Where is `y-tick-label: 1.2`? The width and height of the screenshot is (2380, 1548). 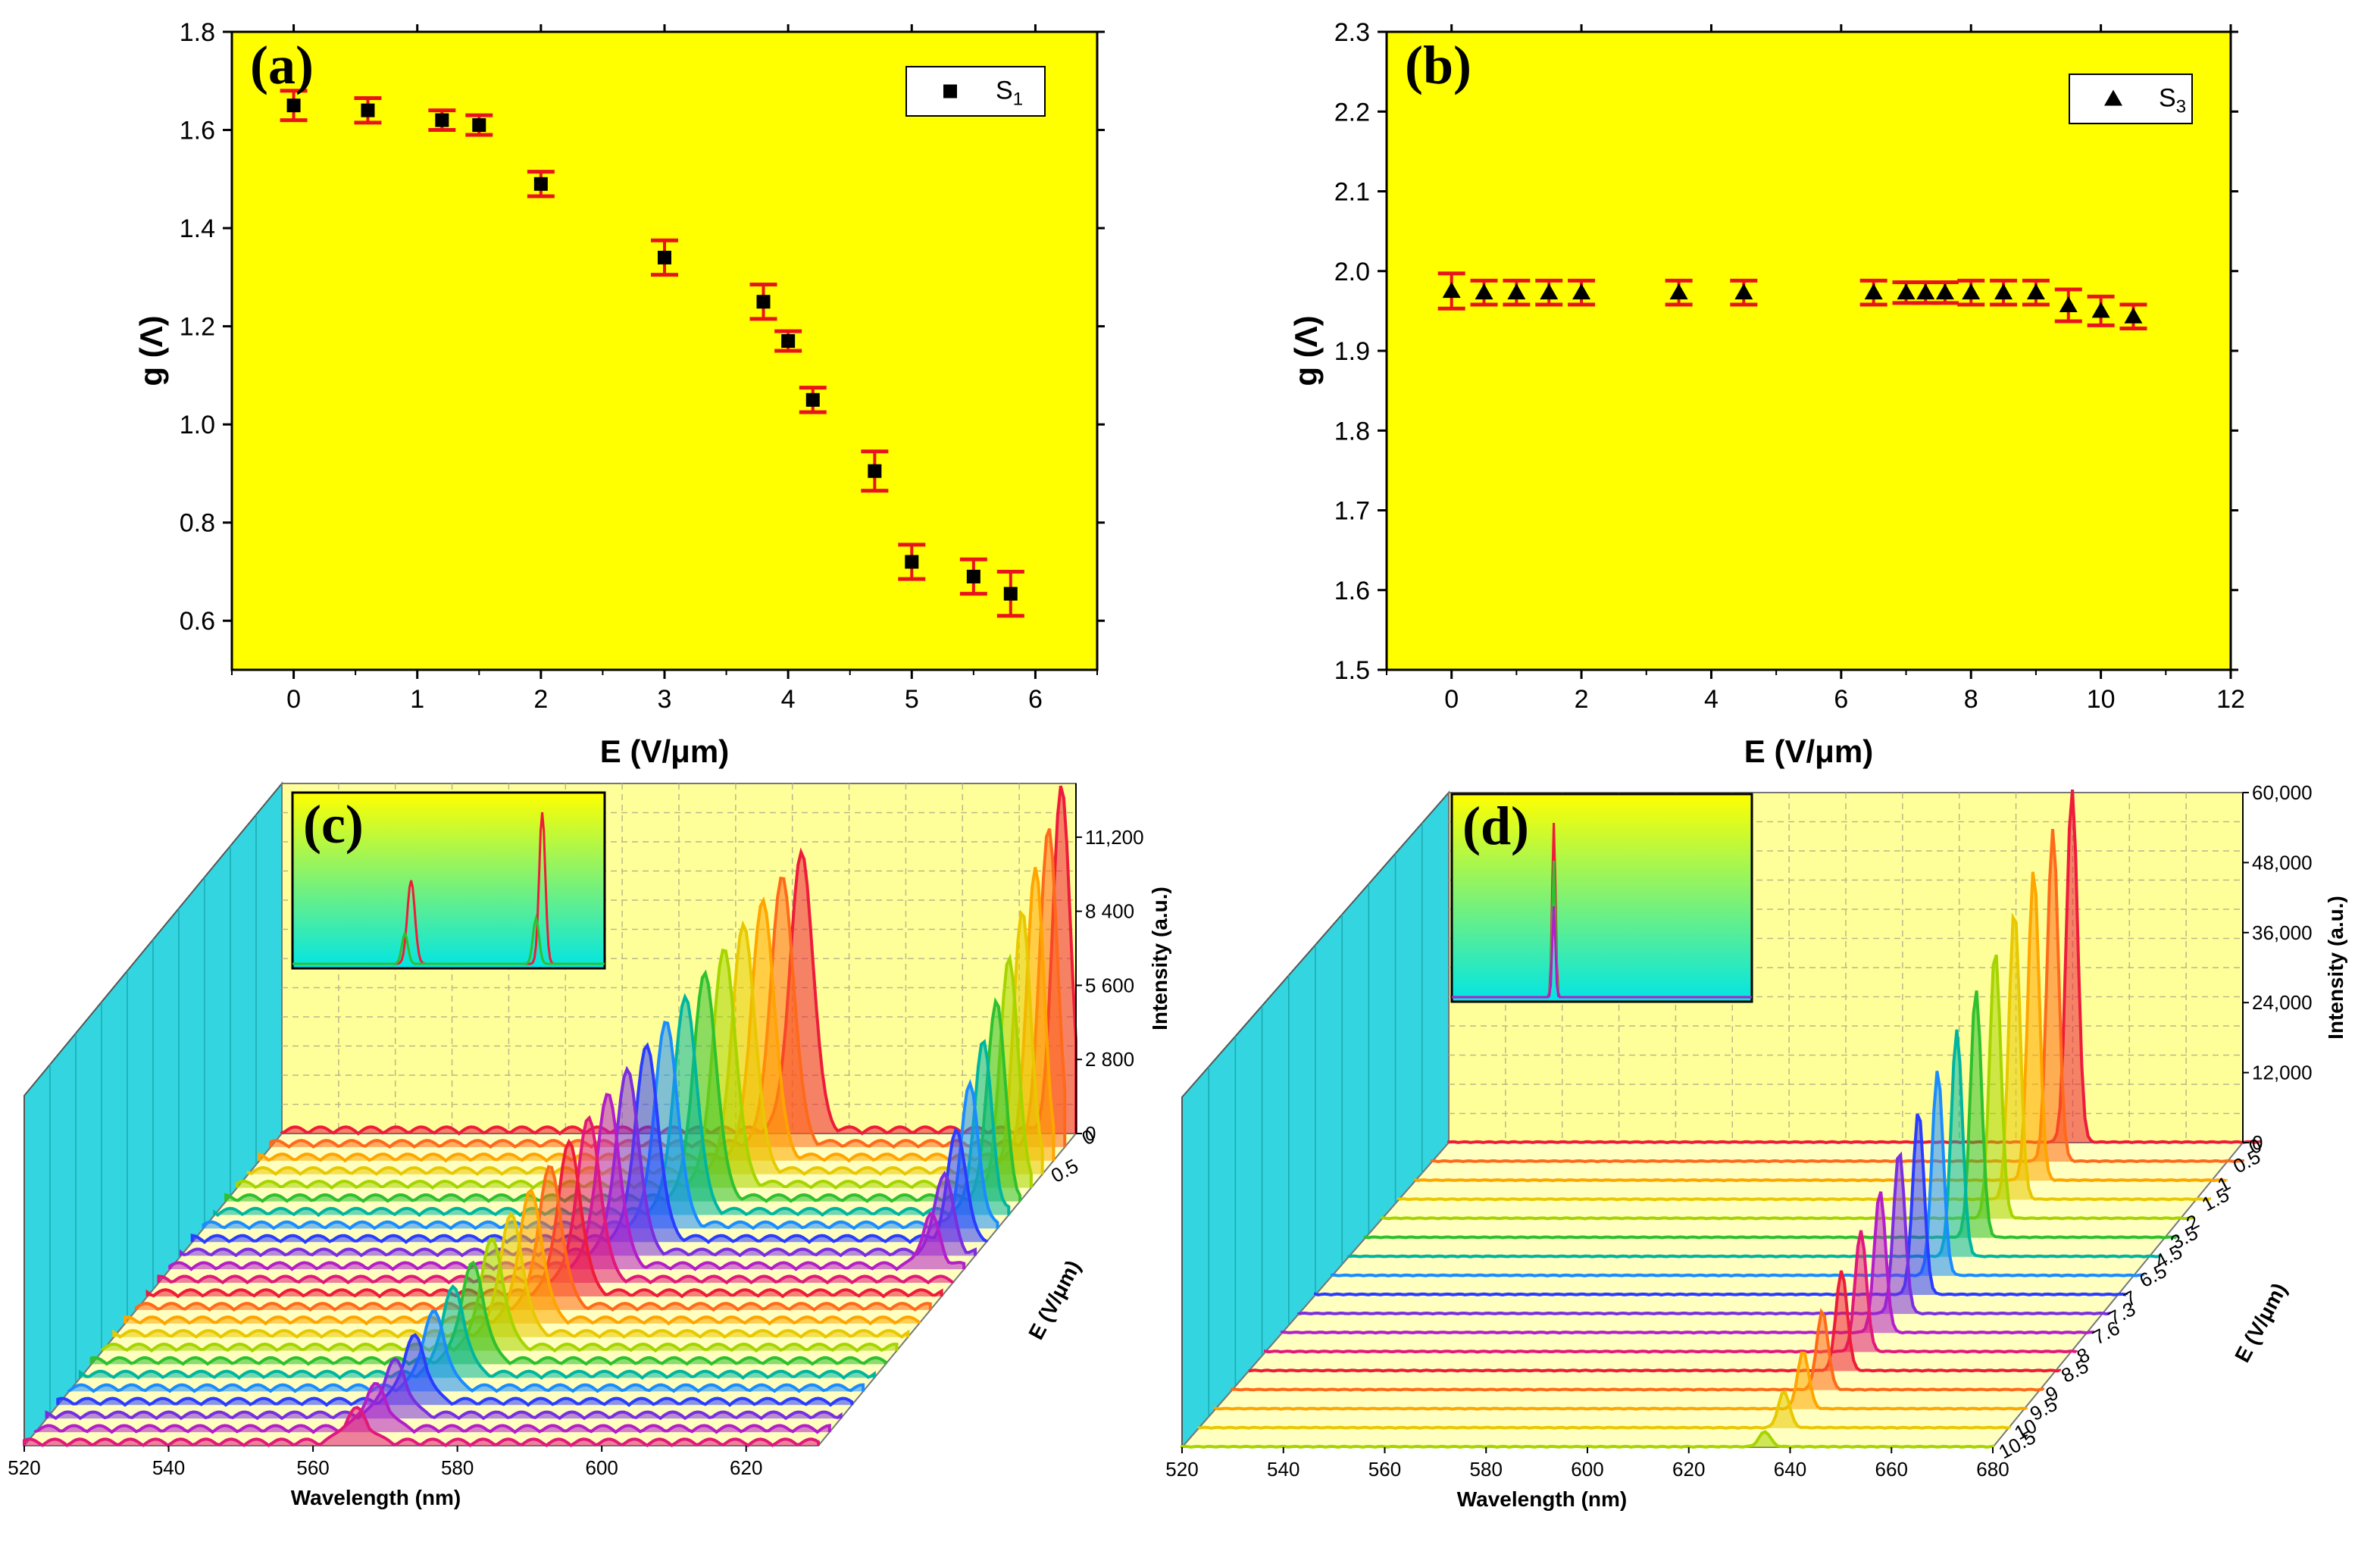
y-tick-label: 1.2 is located at coordinates (198, 327).